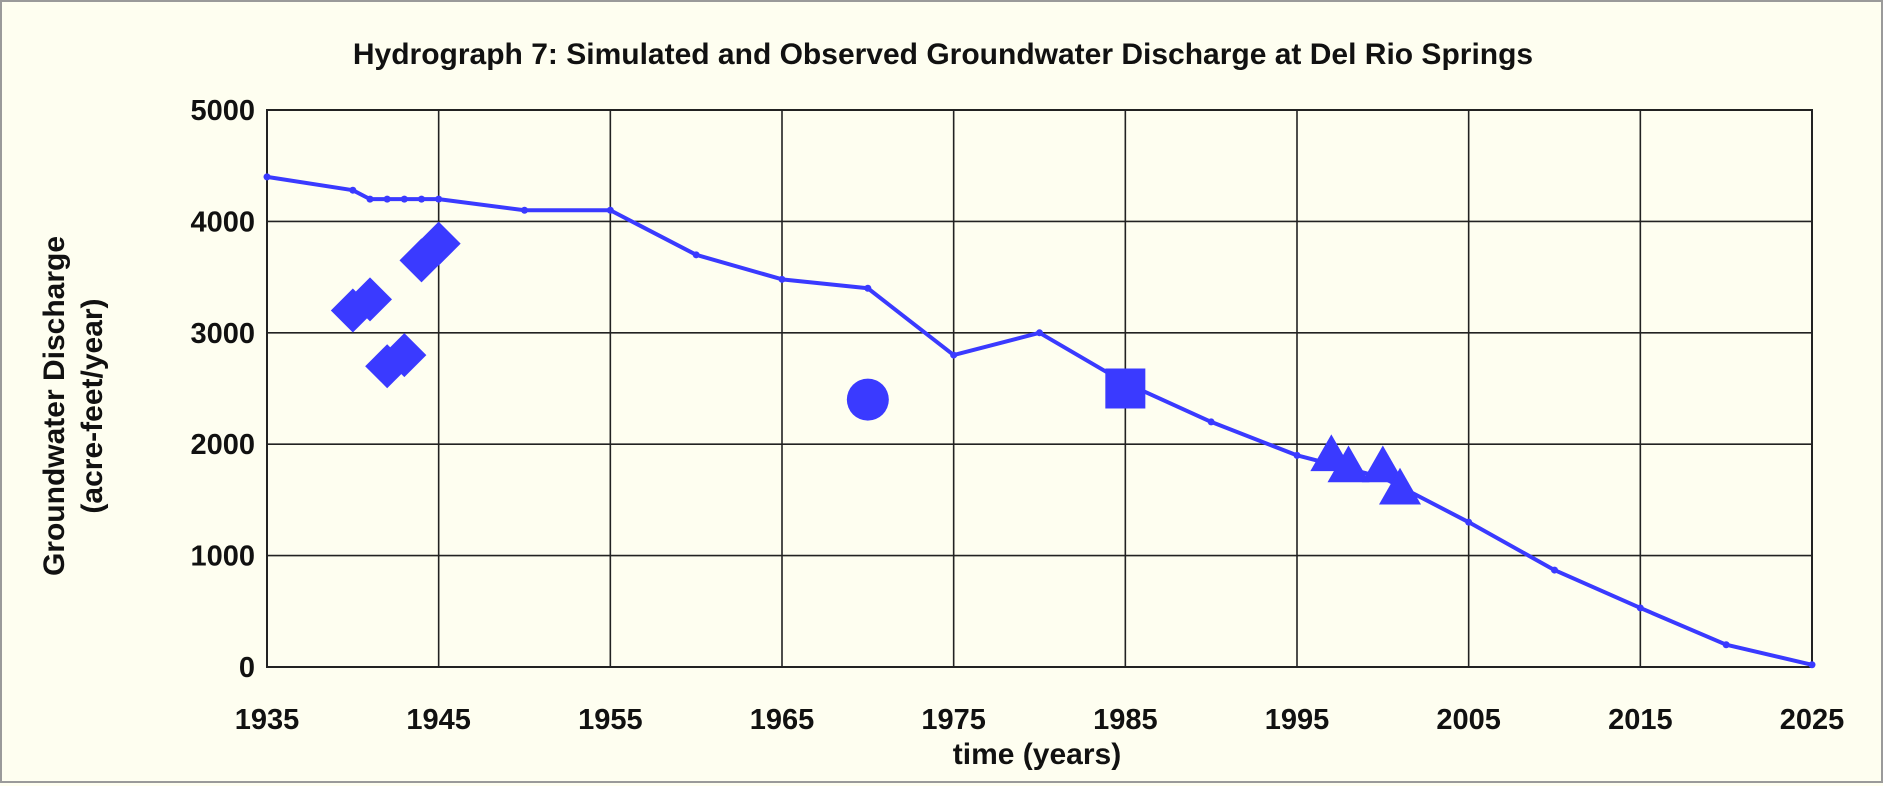 This screenshot has width=1883, height=786. Describe the element at coordinates (54, 406) in the screenshot. I see `y-axis-label-line1: Groundwater Discharge` at that location.